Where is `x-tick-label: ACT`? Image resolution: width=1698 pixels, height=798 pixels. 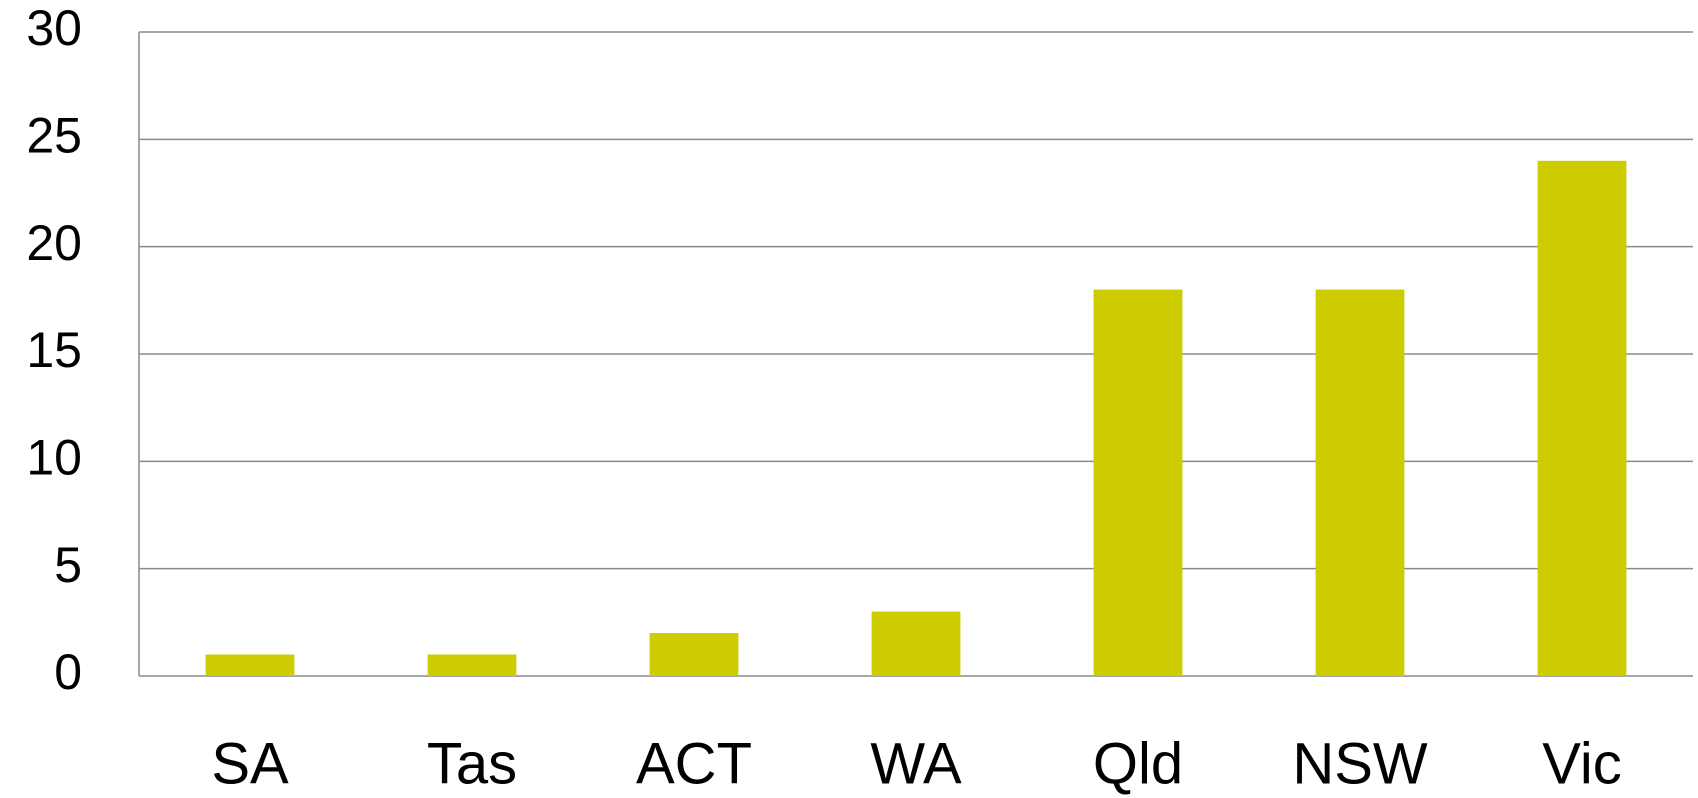 x-tick-label: ACT is located at coordinates (694, 763).